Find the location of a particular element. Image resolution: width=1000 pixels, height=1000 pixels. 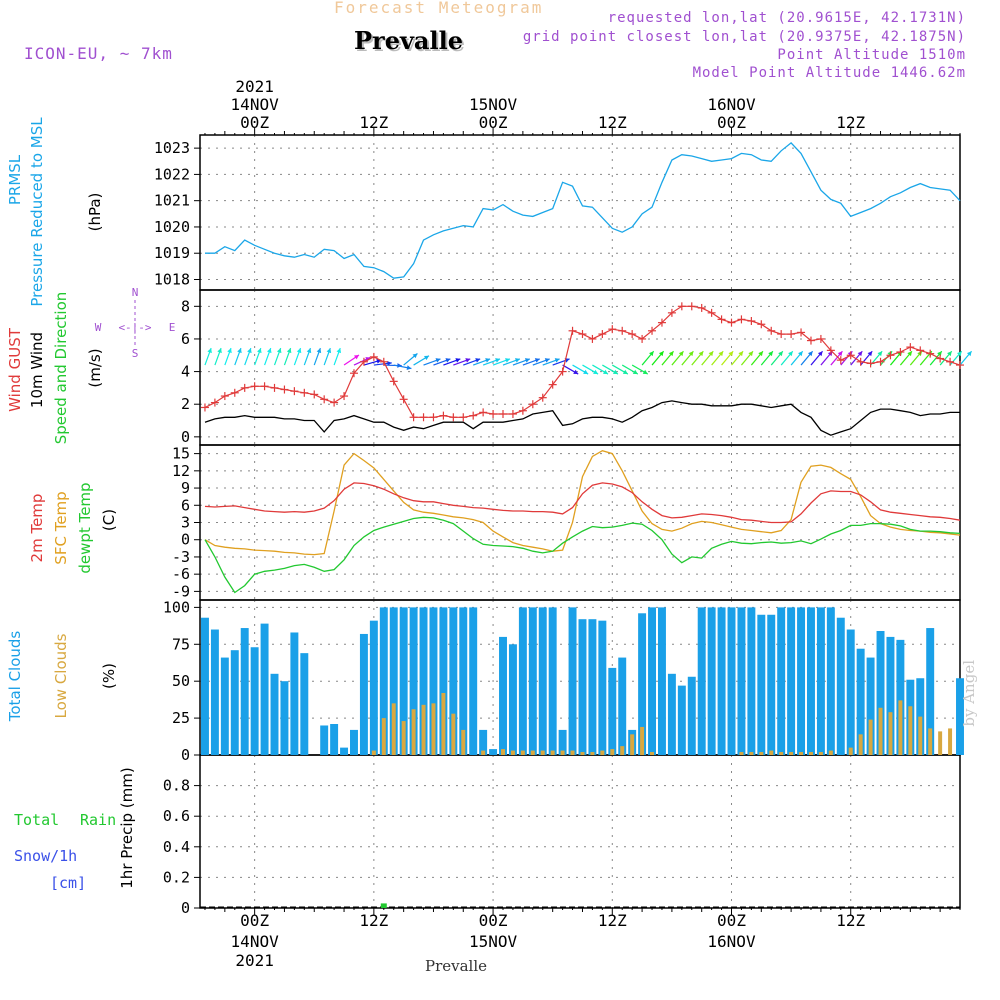

requested-coordinates: requested lon,lat (20.9615E, 42.1731N) is located at coordinates (786, 18).